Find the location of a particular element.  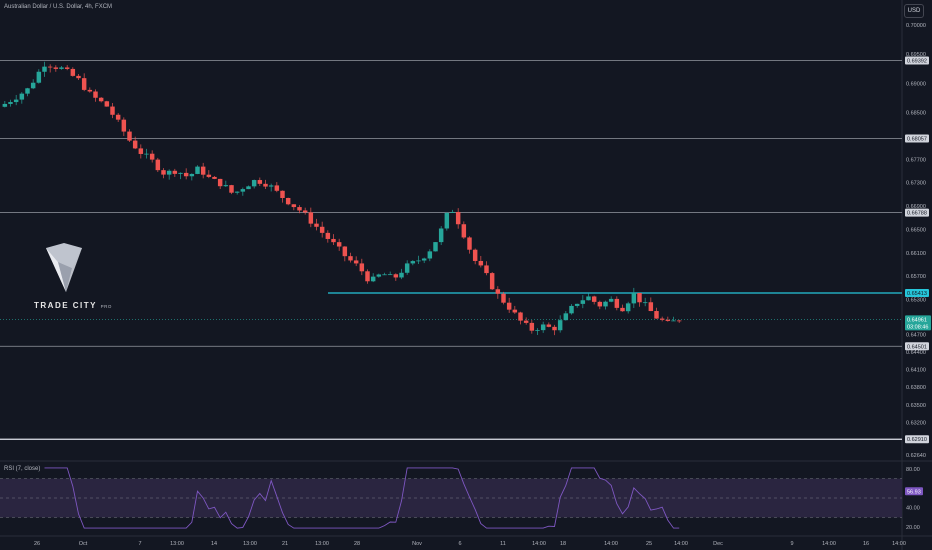

rsi-value-tag is located at coordinates (914, 491).